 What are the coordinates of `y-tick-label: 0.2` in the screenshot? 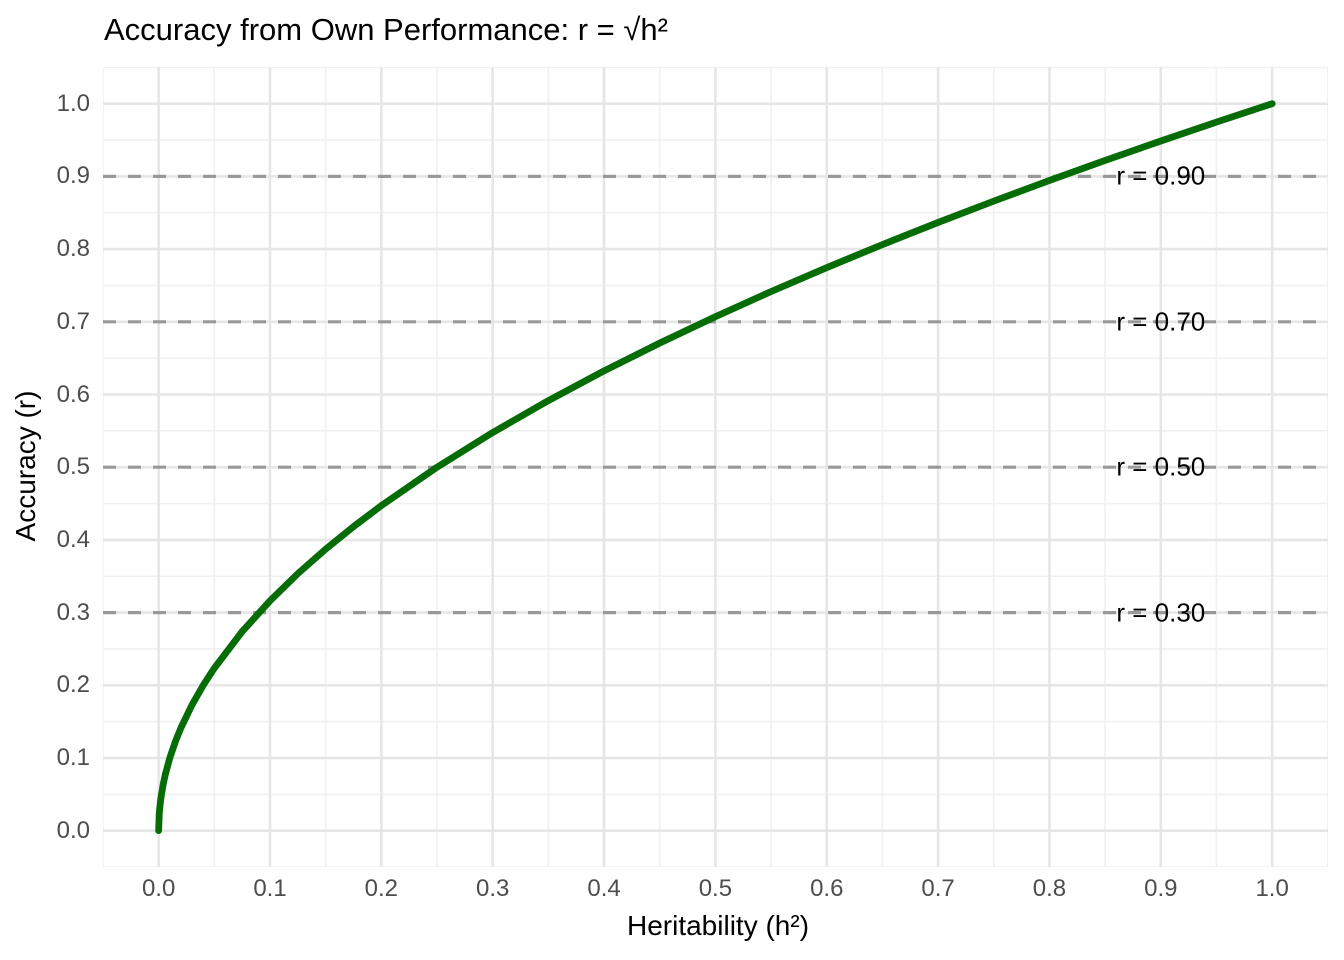 It's located at (73, 685).